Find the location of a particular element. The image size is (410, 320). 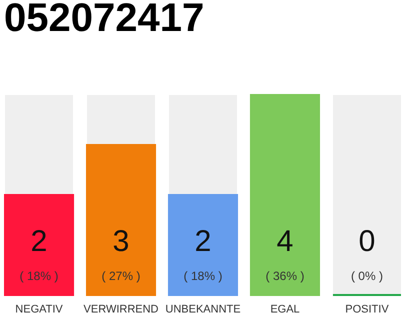

annotation: ( 27% ) is located at coordinates (121, 276).